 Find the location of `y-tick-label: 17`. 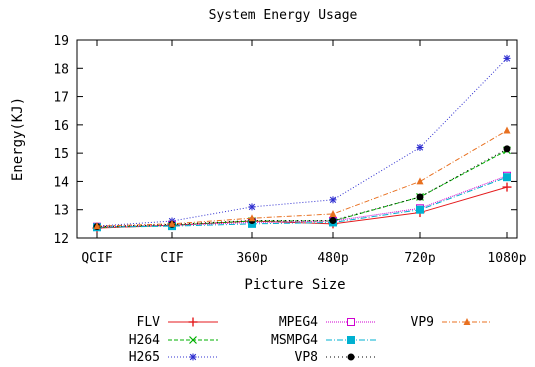

y-tick-label: 17 is located at coordinates (61, 98).